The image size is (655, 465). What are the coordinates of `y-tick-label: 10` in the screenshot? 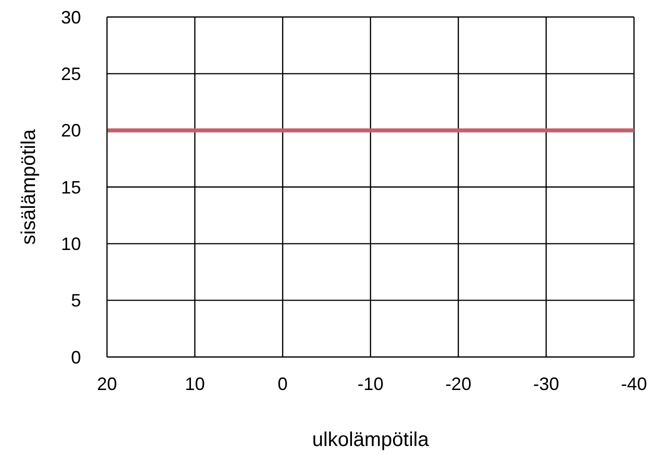 It's located at (70, 244).